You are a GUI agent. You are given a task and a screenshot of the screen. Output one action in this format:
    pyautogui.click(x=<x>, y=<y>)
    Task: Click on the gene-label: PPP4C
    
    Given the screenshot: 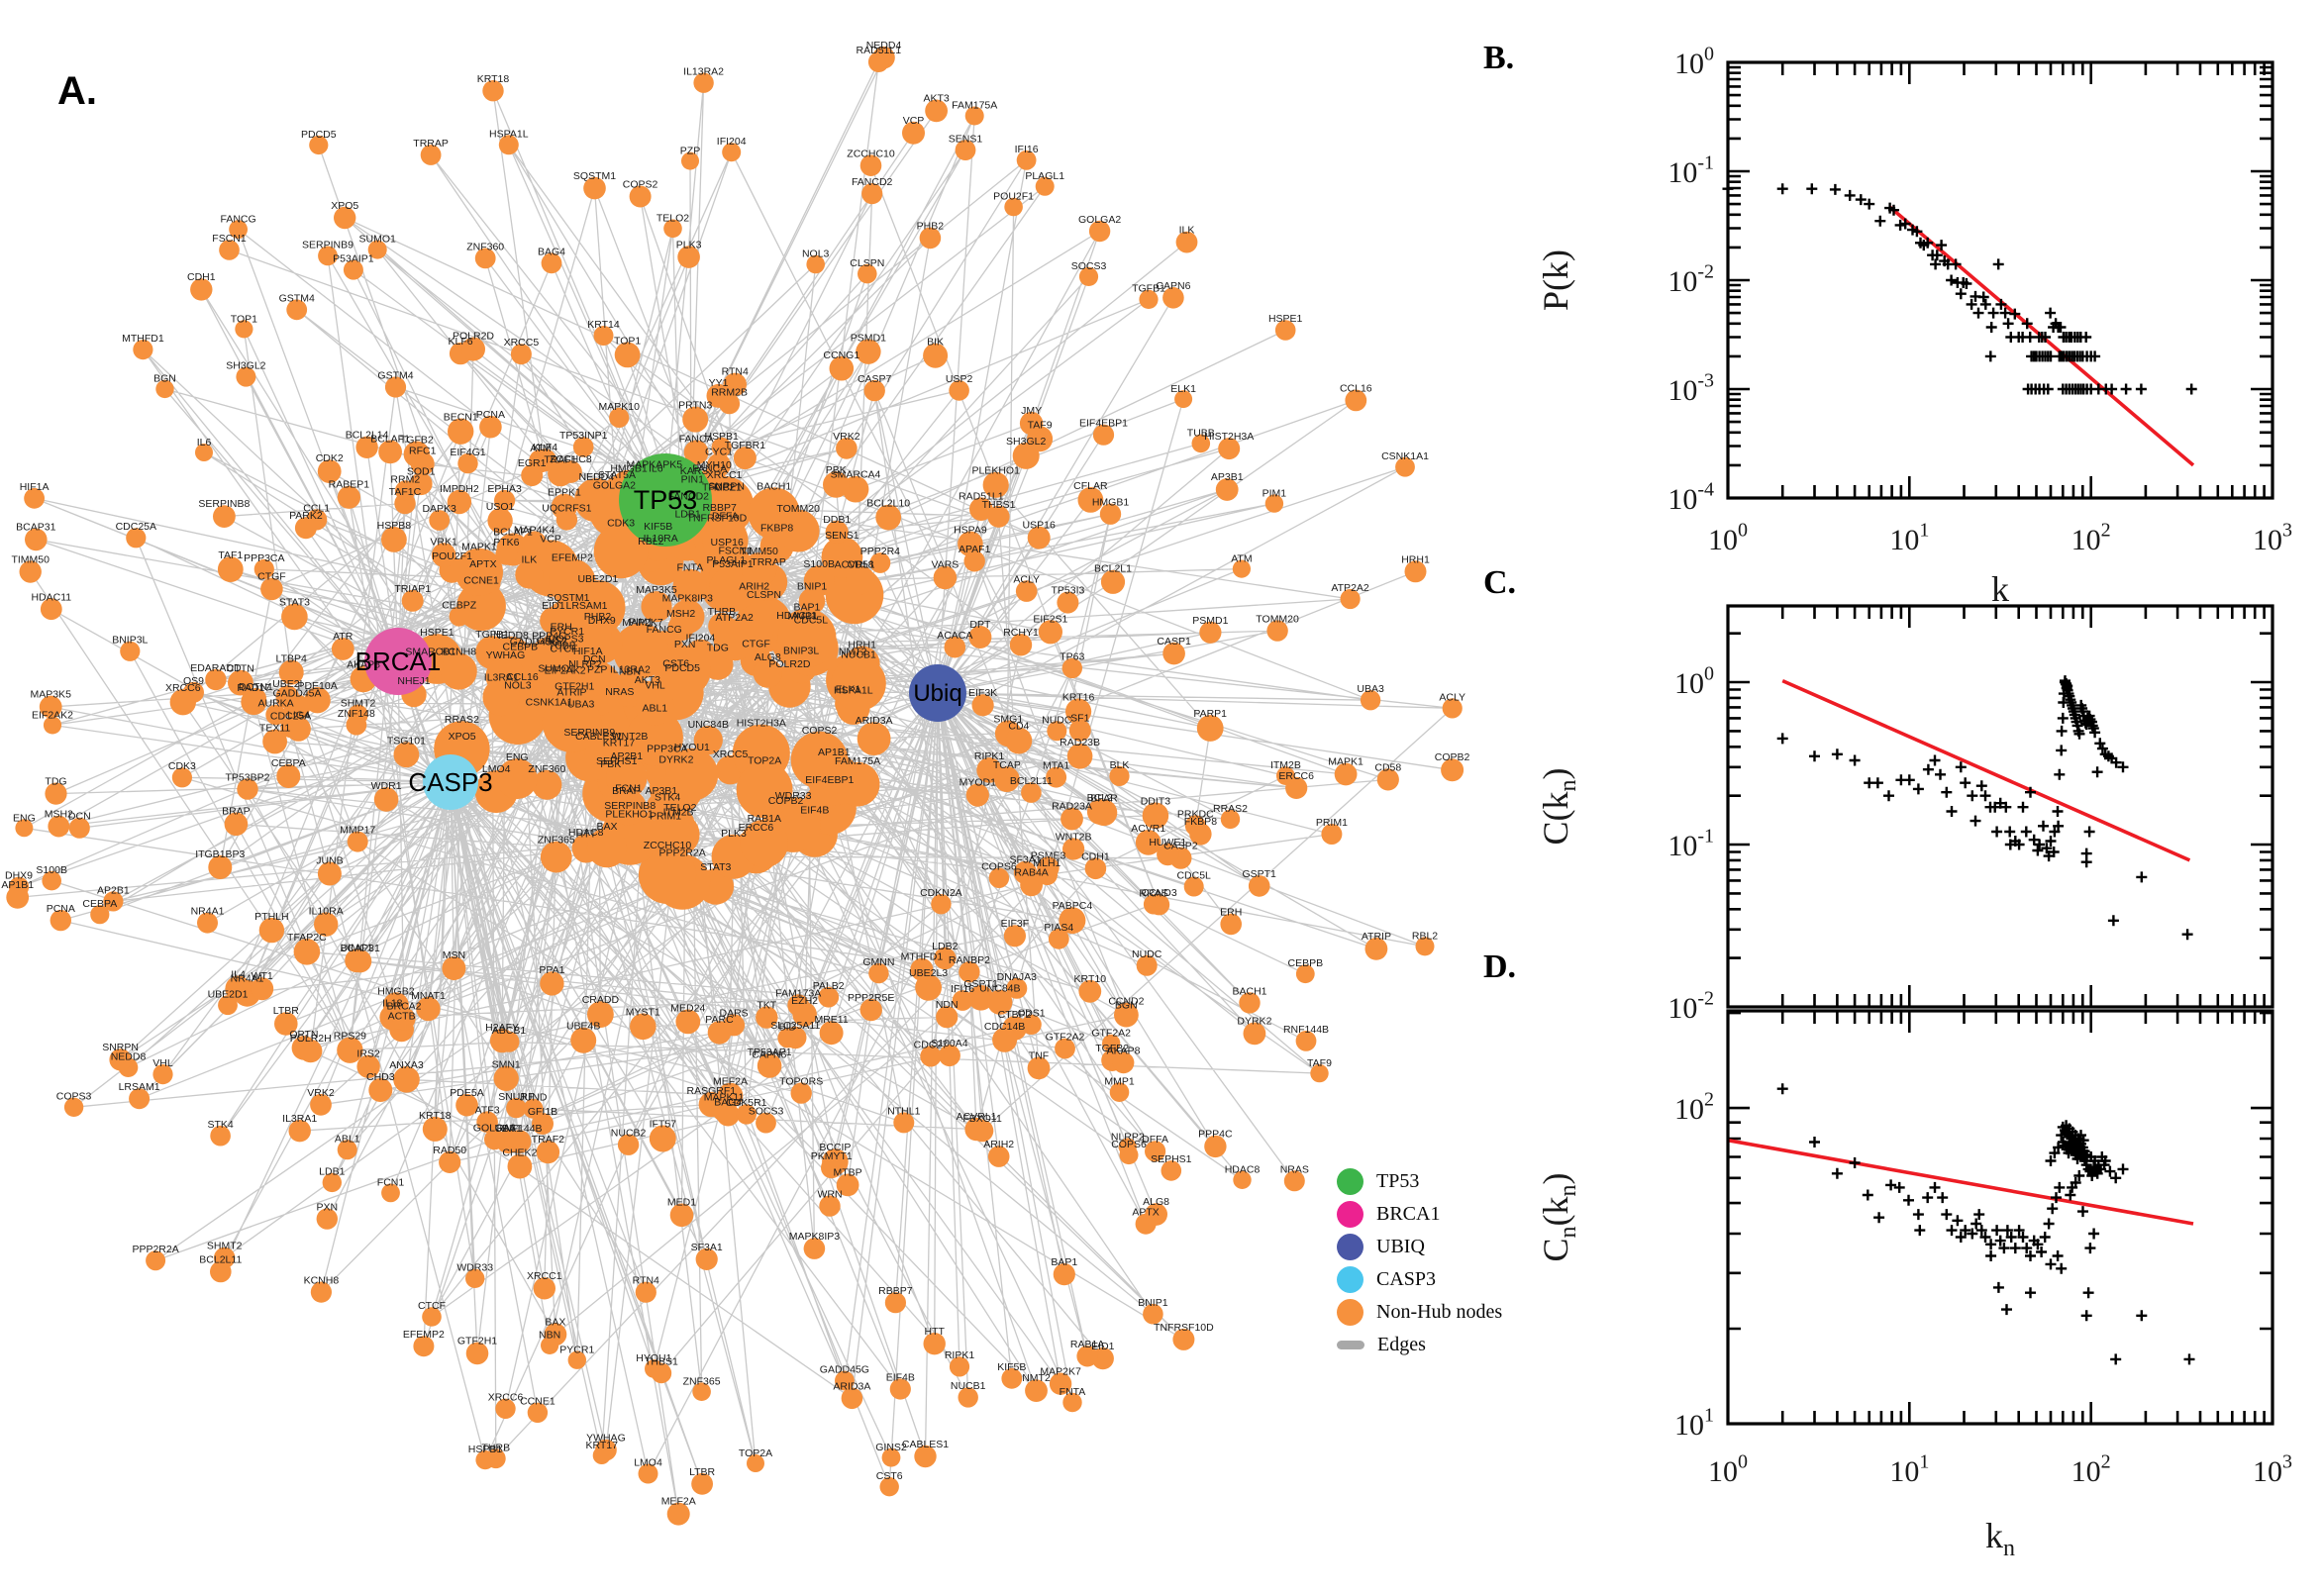 What is the action you would take?
    pyautogui.click(x=1215, y=1135)
    